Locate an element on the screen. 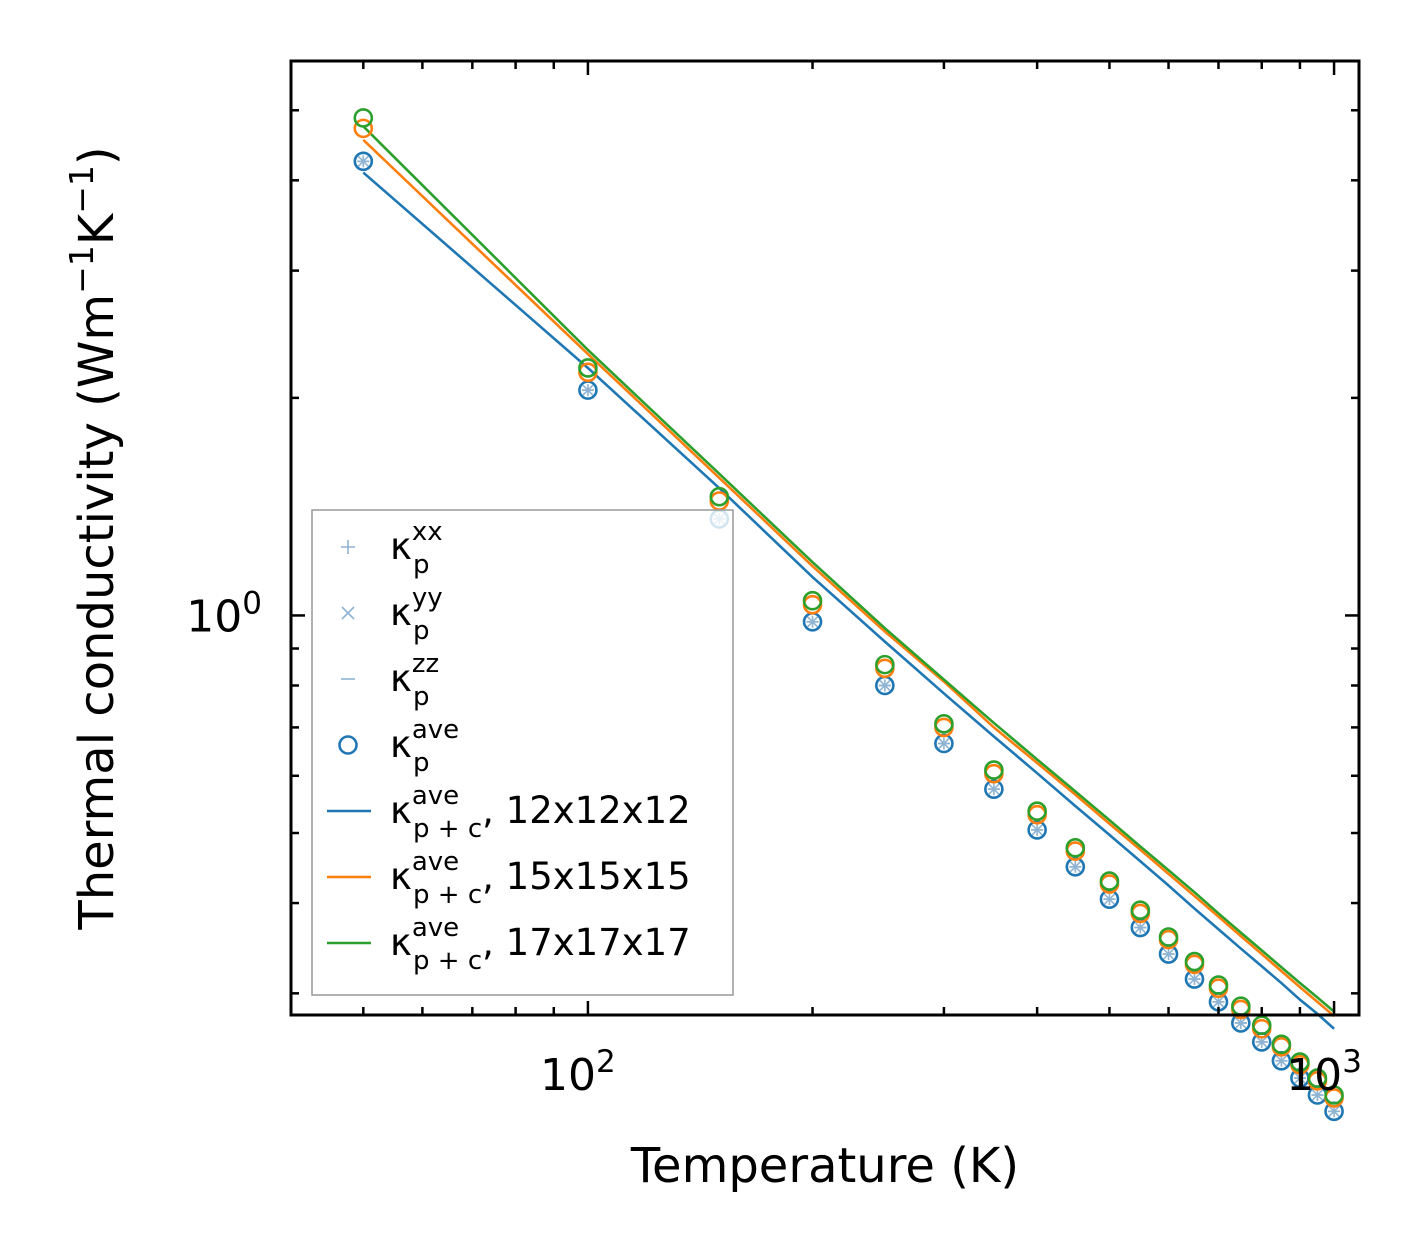 The image size is (1421, 1254). y-tick-label: 100 is located at coordinates (224, 613).